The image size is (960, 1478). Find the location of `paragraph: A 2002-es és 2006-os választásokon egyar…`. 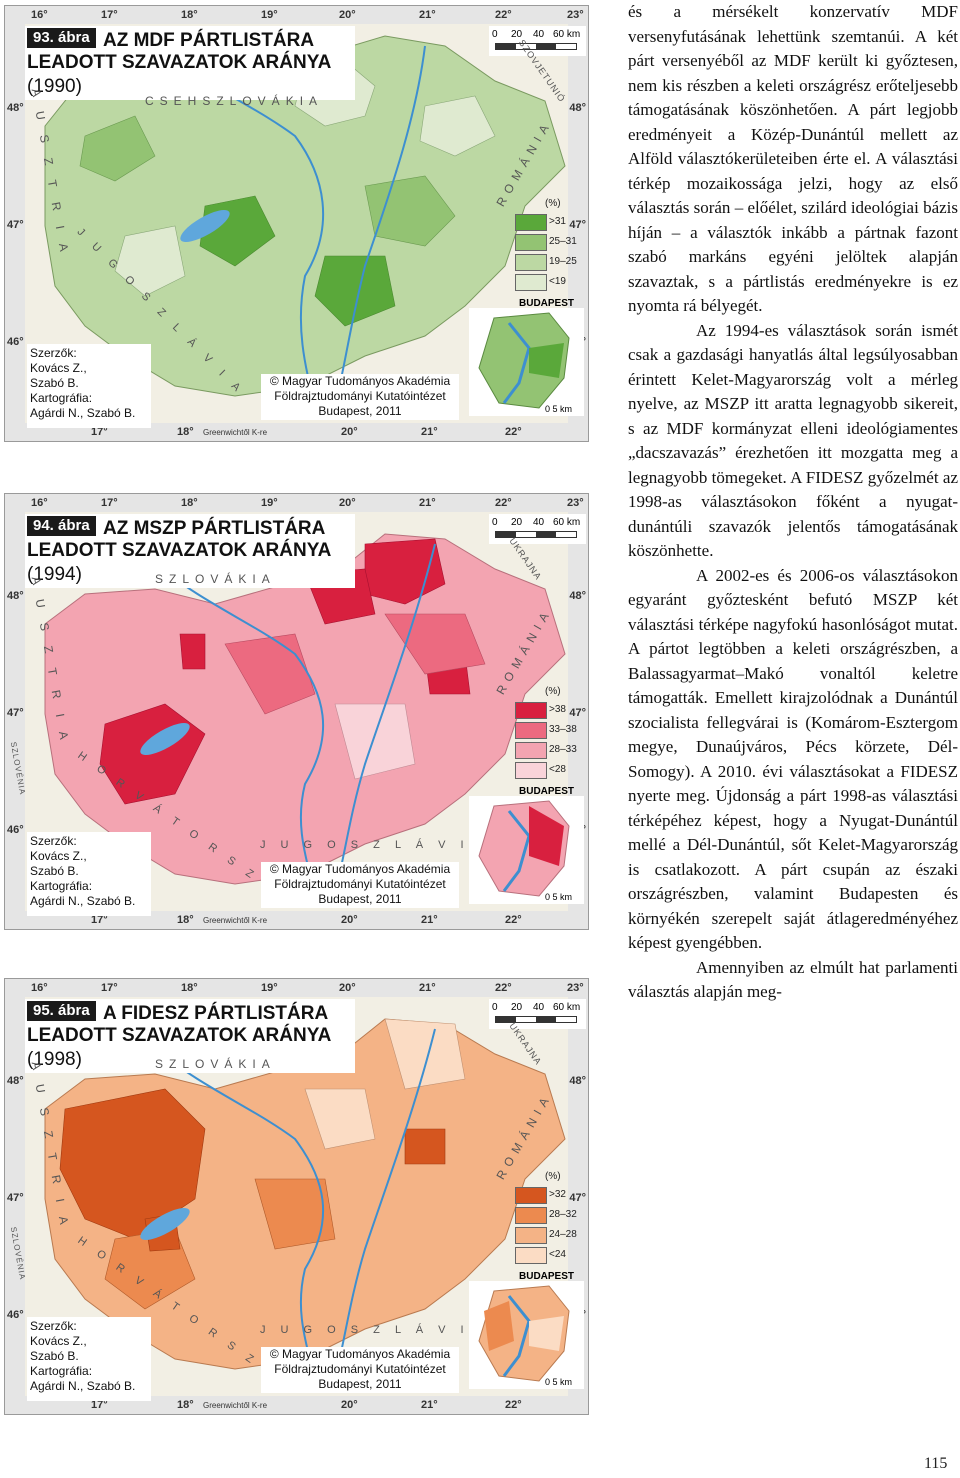

paragraph: A 2002-es és 2006-os választásokon egyar… is located at coordinates (793, 759).